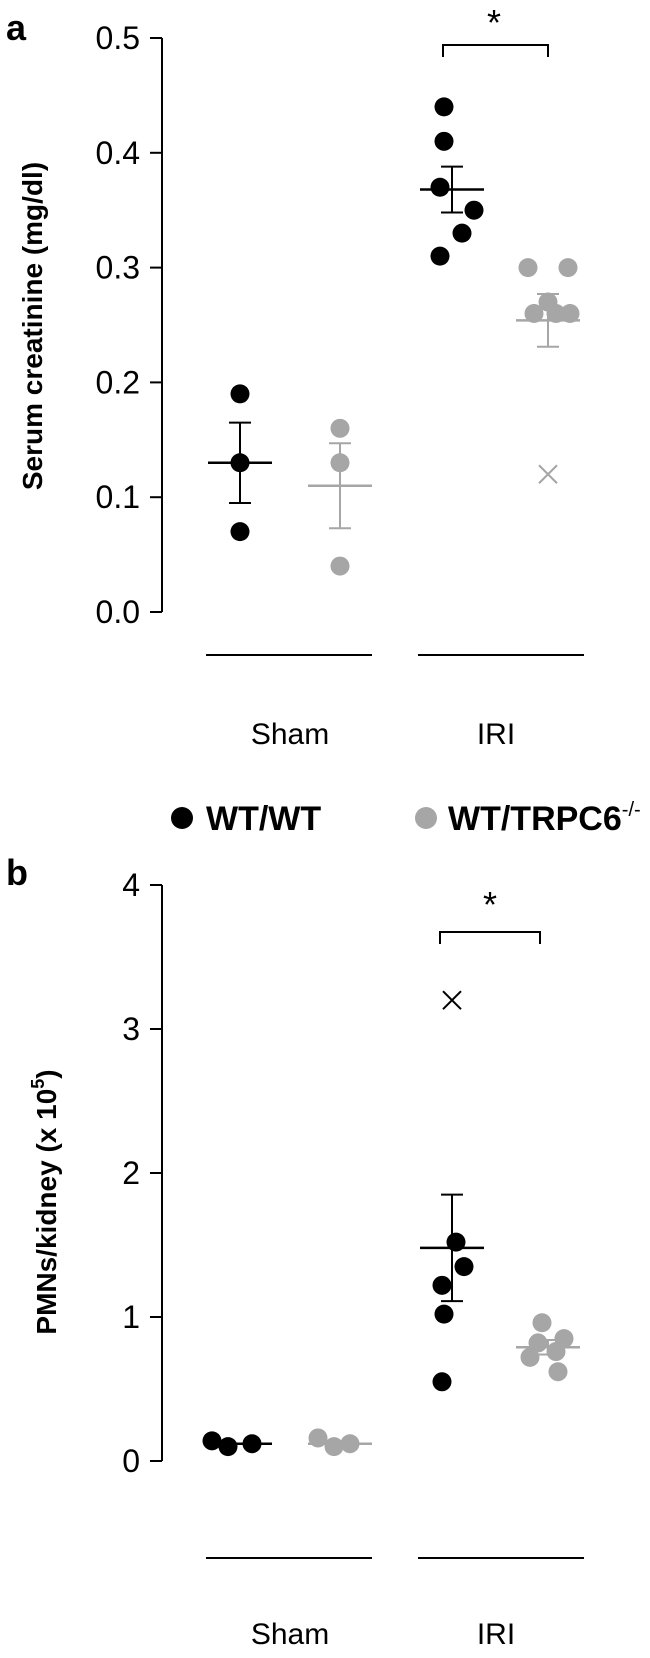  What do you see at coordinates (490, 937) in the screenshot?
I see `panel-b-significance-bracket` at bounding box center [490, 937].